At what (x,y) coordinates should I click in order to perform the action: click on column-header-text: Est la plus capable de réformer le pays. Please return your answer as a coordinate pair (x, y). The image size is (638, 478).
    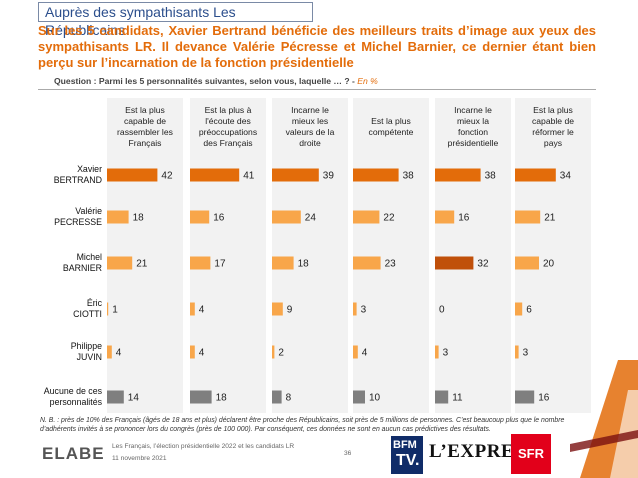
    Looking at the image, I should click on (553, 127).